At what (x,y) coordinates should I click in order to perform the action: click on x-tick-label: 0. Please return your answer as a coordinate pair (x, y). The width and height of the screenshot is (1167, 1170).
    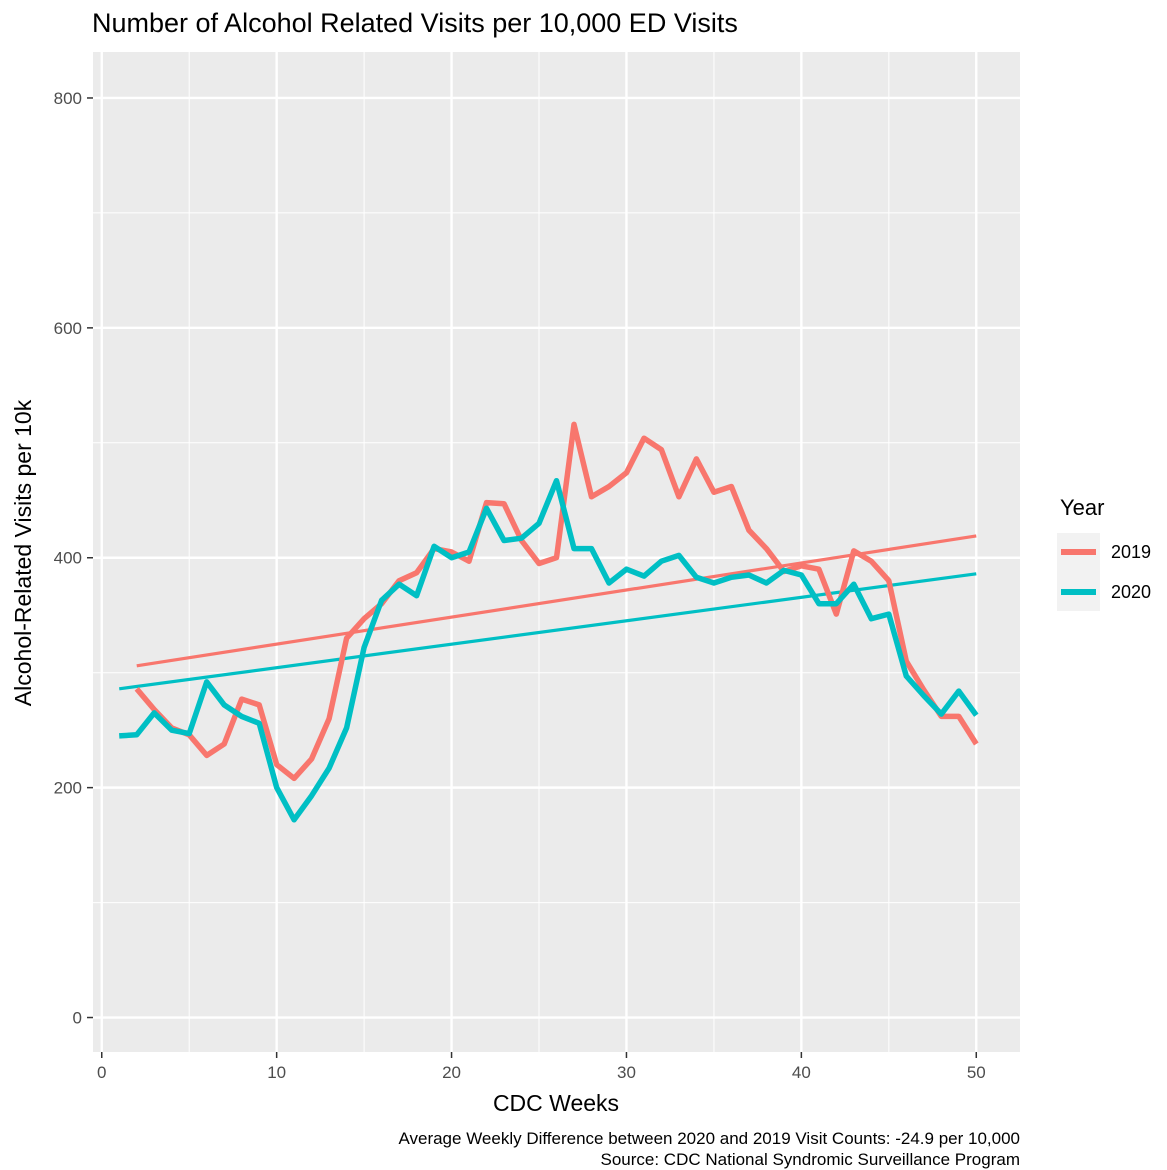
    Looking at the image, I should click on (101, 1072).